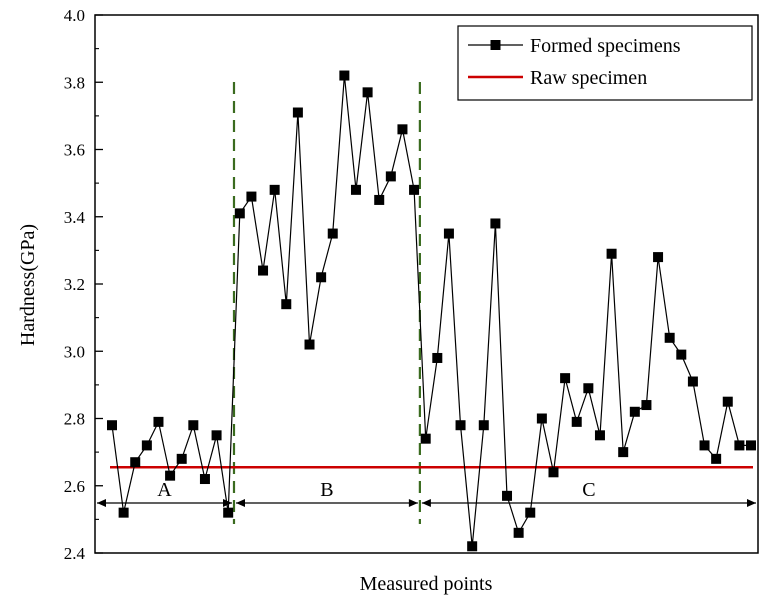 The height and width of the screenshot is (604, 774). Describe the element at coordinates (74, 15) in the screenshot. I see `y-tick-label: 4.0` at that location.